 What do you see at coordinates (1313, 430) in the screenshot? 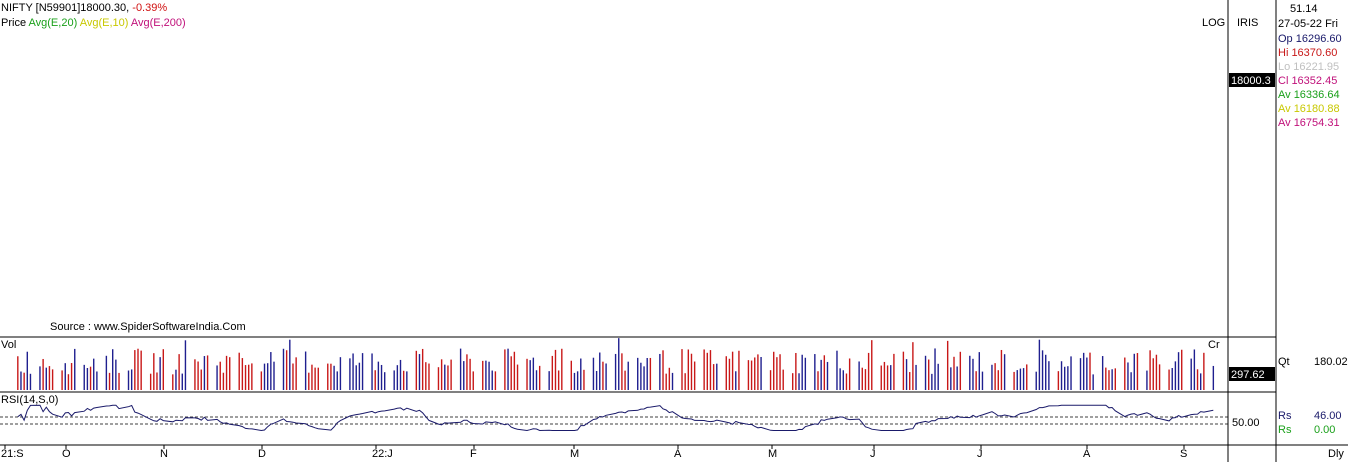
I see `info-rs2: Rs 0.00` at bounding box center [1313, 430].